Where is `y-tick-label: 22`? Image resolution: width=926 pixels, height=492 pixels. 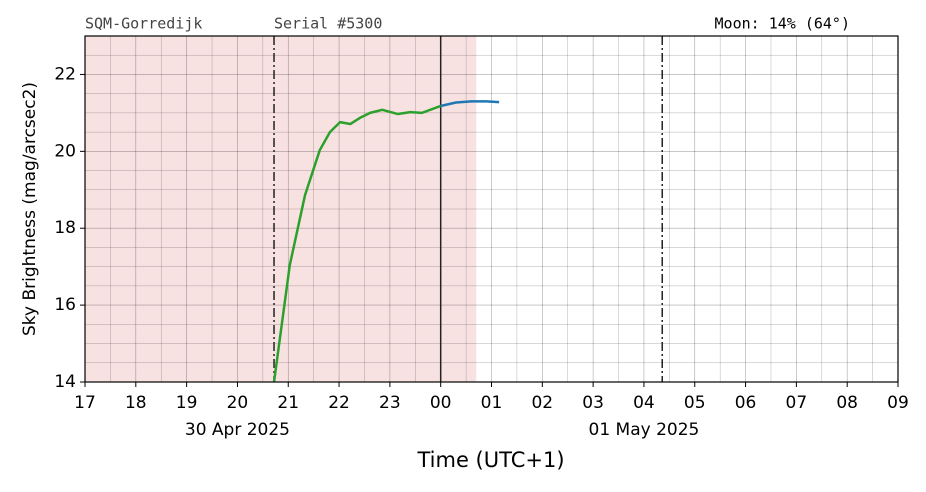 y-tick-label: 22 is located at coordinates (65, 74).